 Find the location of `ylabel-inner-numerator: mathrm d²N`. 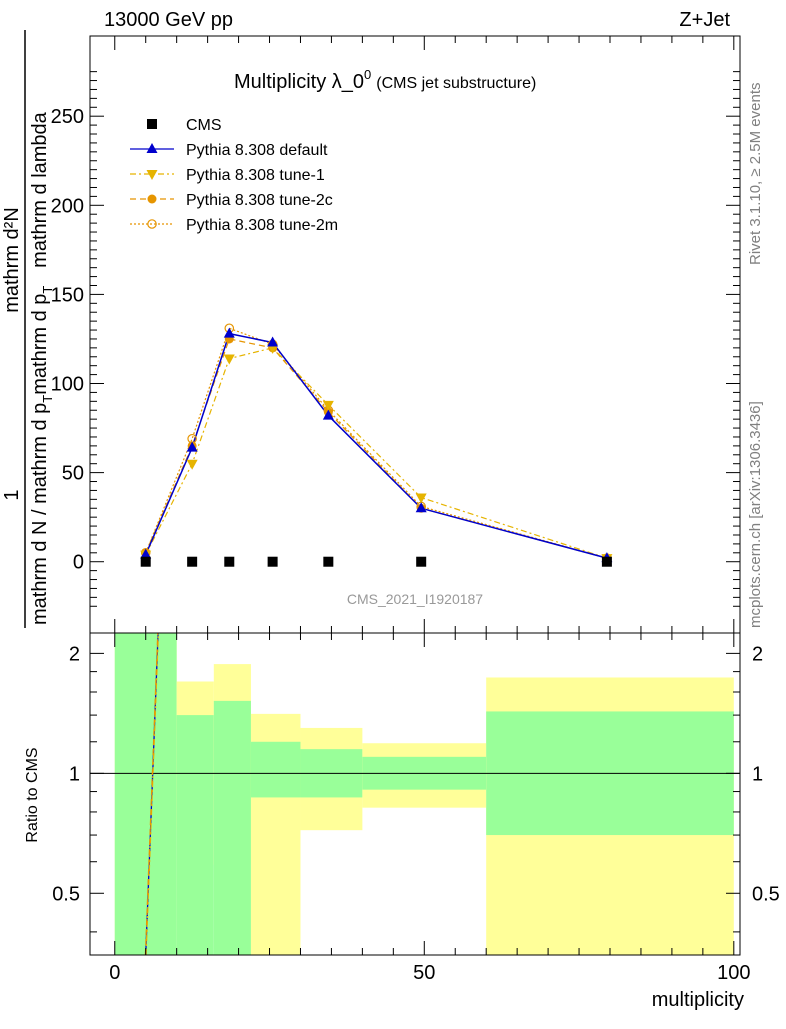

ylabel-inner-numerator: mathrm d²N is located at coordinates (12, 260).